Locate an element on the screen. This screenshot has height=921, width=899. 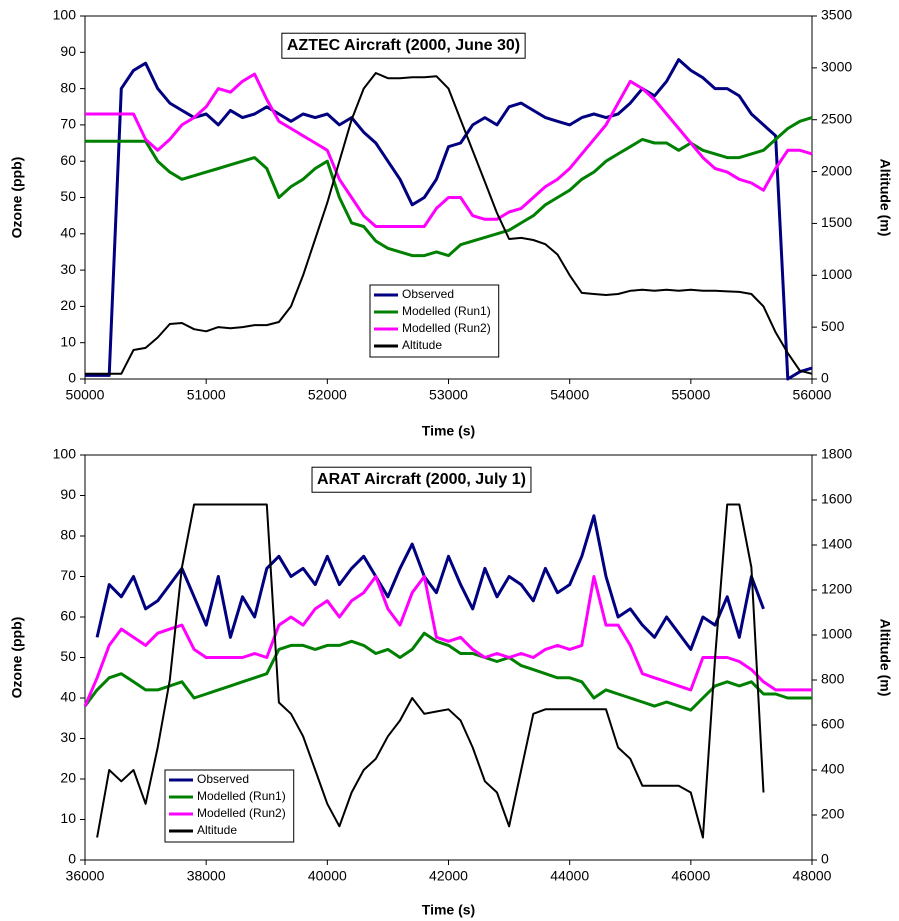
x-tick-label: 54000 is located at coordinates (569, 395).